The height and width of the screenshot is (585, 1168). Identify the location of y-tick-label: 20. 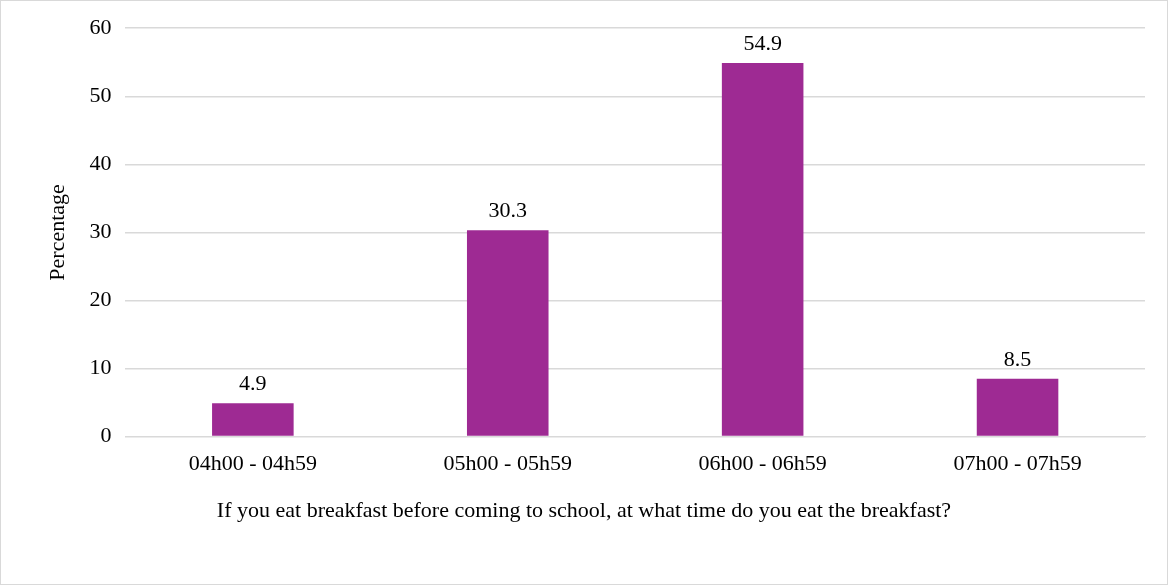
(100, 299).